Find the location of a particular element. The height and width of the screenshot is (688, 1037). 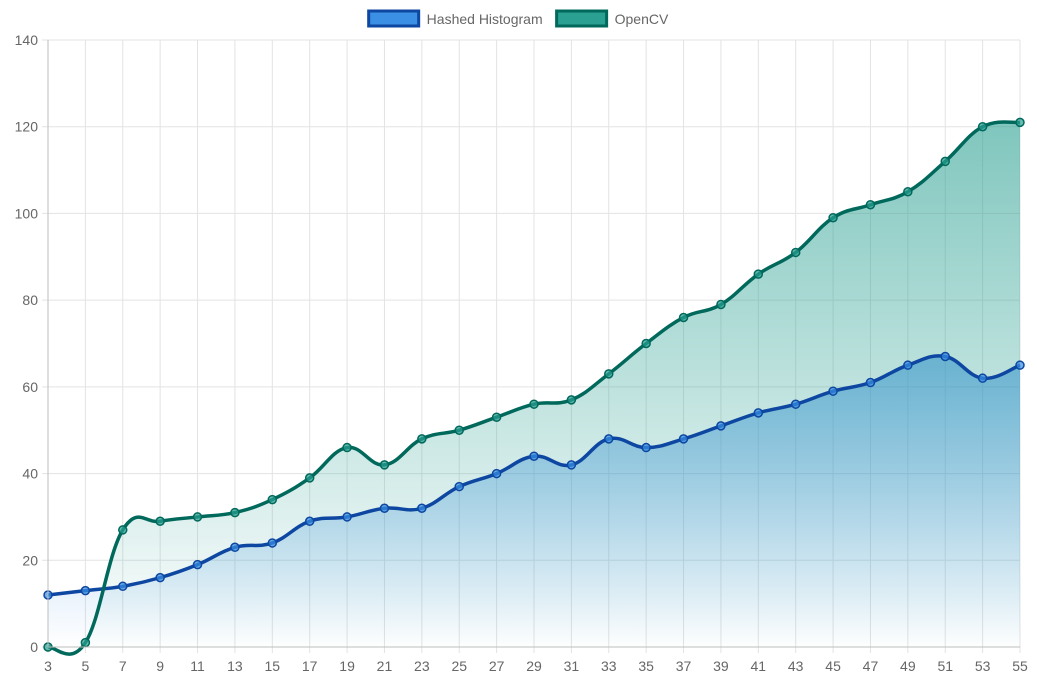

x-tick-label: 15 is located at coordinates (273, 666).